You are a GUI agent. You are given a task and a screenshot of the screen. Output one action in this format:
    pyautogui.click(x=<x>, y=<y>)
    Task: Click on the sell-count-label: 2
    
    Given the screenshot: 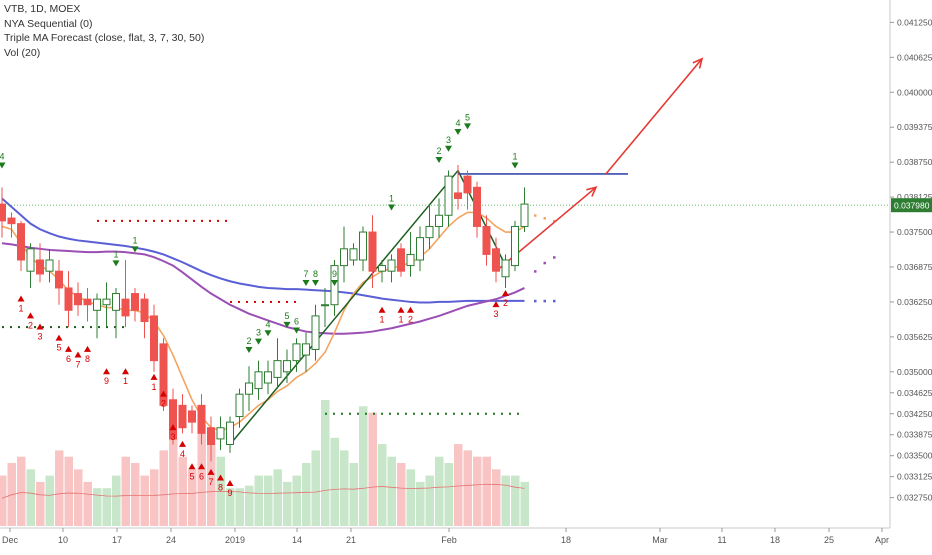 What is the action you would take?
    pyautogui.click(x=30, y=325)
    